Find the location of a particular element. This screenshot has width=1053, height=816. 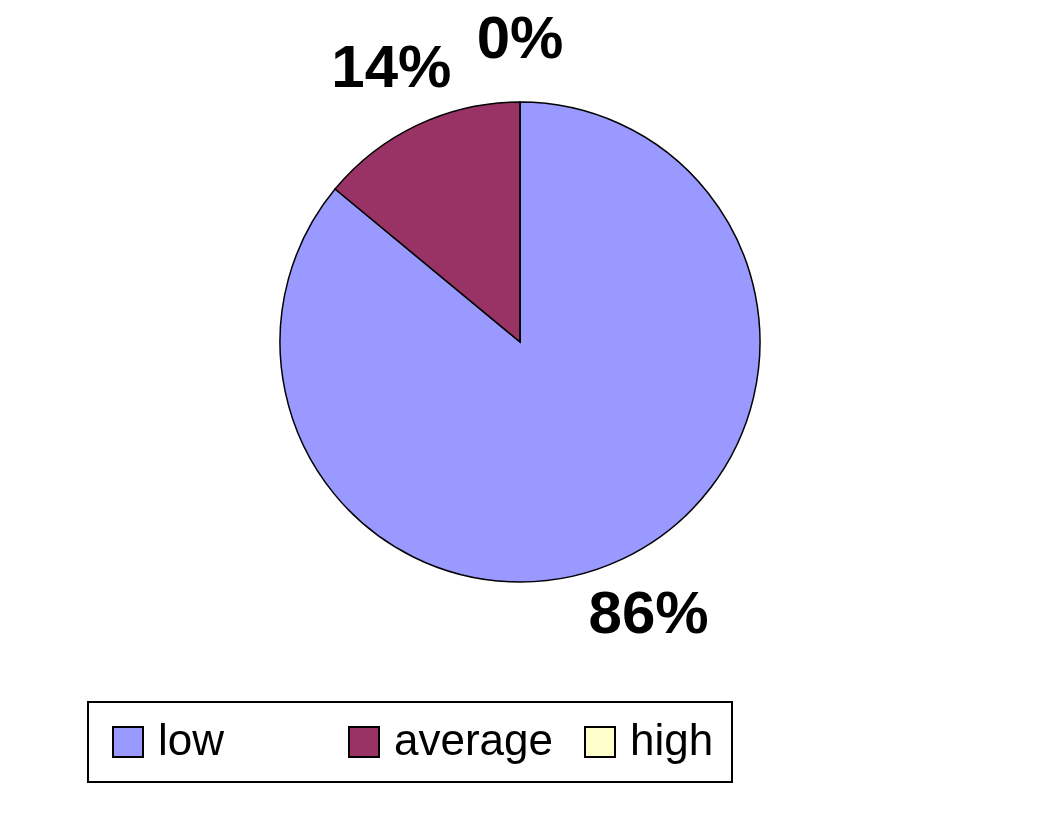

text: 0% is located at coordinates (520, 37).